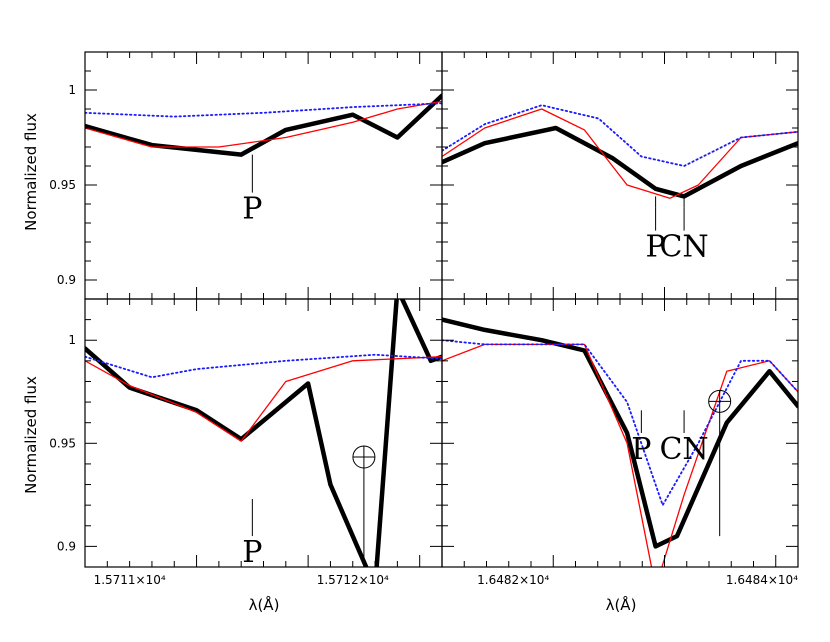  Describe the element at coordinates (31, 435) in the screenshot. I see `y-axis-label-bottom: Normalized flux` at that location.